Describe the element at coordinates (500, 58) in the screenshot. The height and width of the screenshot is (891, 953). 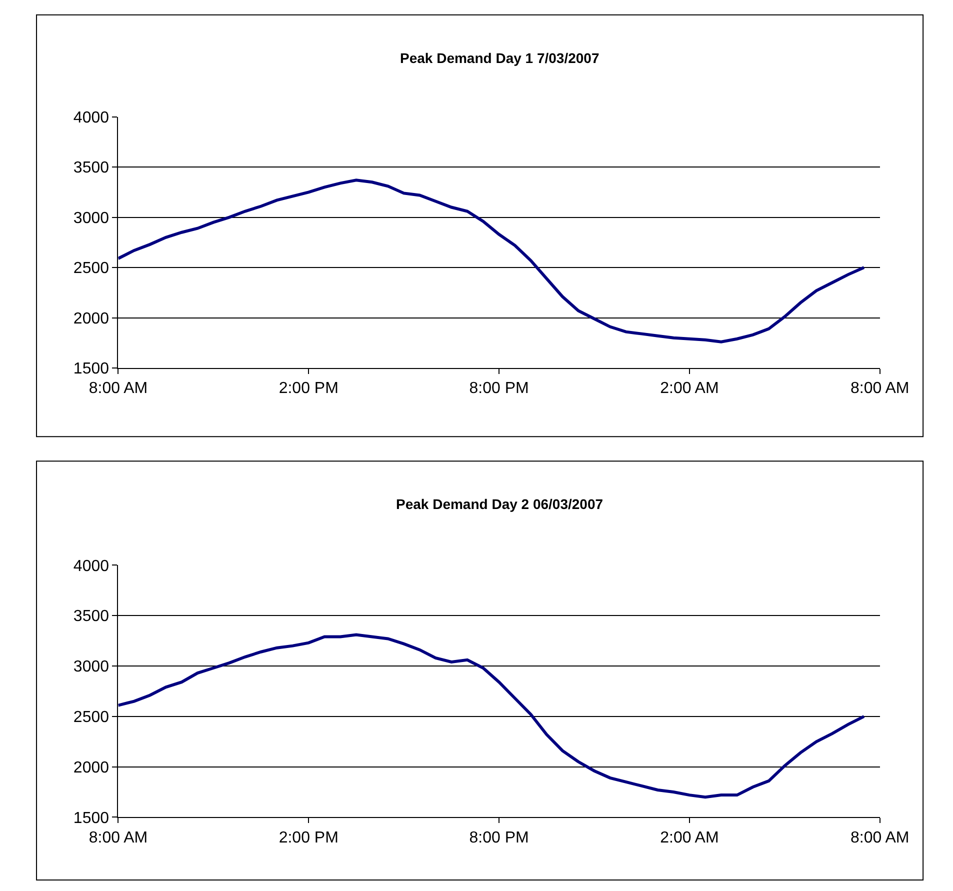
I see `chart-title: Peak Demand Day 1 7/03/2007` at that location.